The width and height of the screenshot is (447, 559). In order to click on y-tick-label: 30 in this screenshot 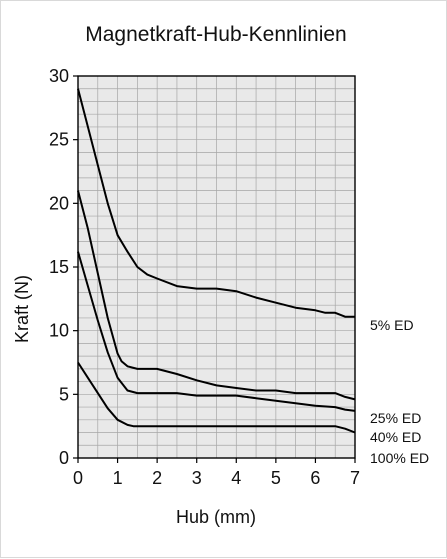, I will do `click(59, 76)`.